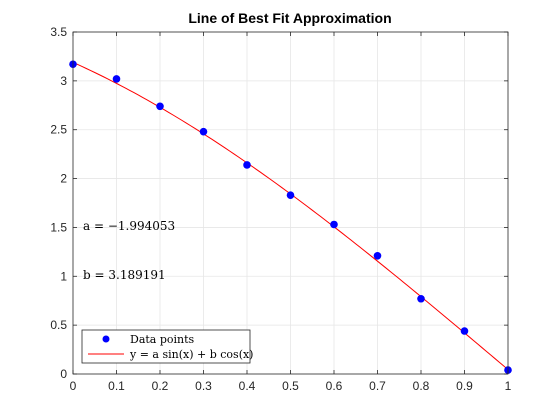  Describe the element at coordinates (290, 386) in the screenshot. I see `x-tick-label: 0.5` at that location.